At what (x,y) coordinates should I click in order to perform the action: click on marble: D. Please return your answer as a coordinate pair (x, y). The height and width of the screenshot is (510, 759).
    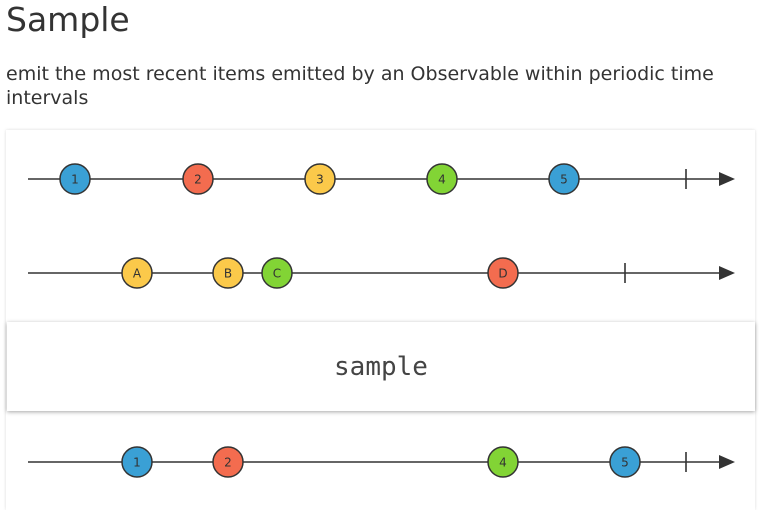
    Looking at the image, I should click on (503, 273).